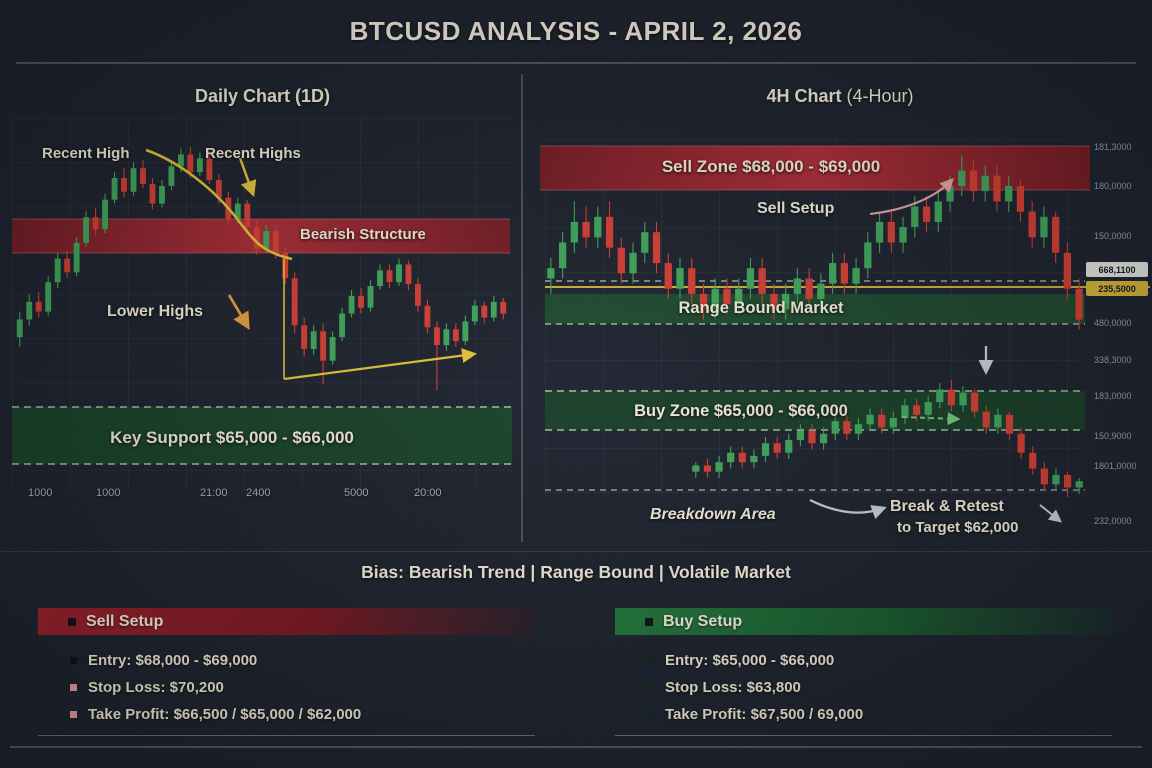  What do you see at coordinates (86, 153) in the screenshot?
I see `recent-high-label: Recent High` at bounding box center [86, 153].